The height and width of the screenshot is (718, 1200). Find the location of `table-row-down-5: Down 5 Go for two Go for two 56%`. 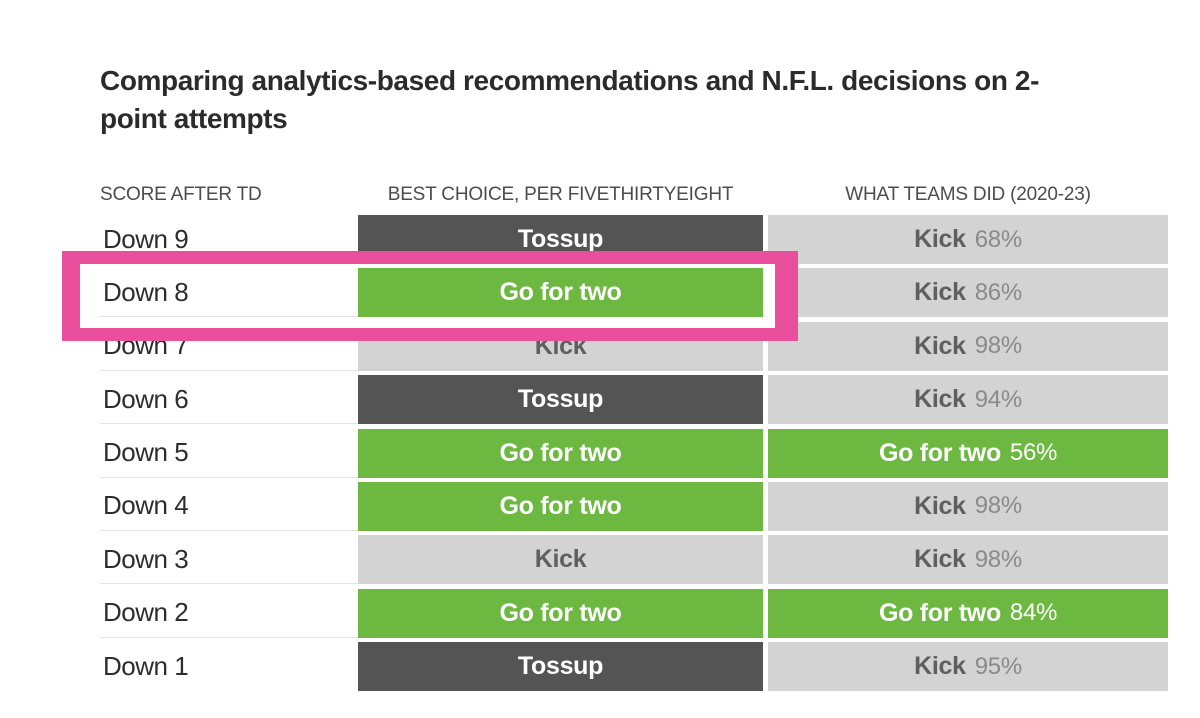

table-row-down-5: Down 5 Go for two Go for two 56% is located at coordinates (634, 453).